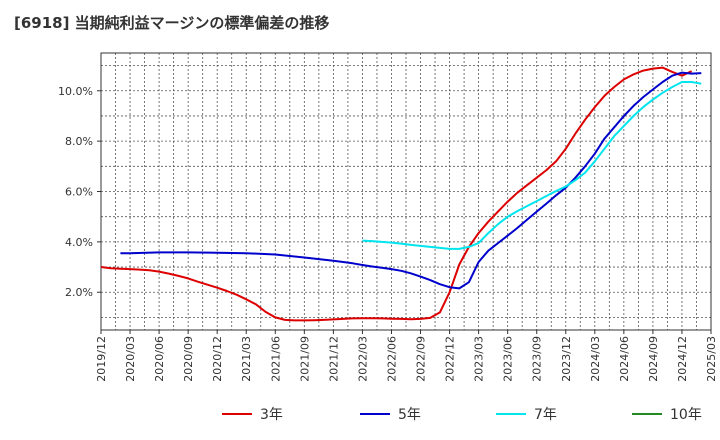 This screenshot has height=440, width=720. I want to click on x-tick-label: 2020/09, so click(188, 359).